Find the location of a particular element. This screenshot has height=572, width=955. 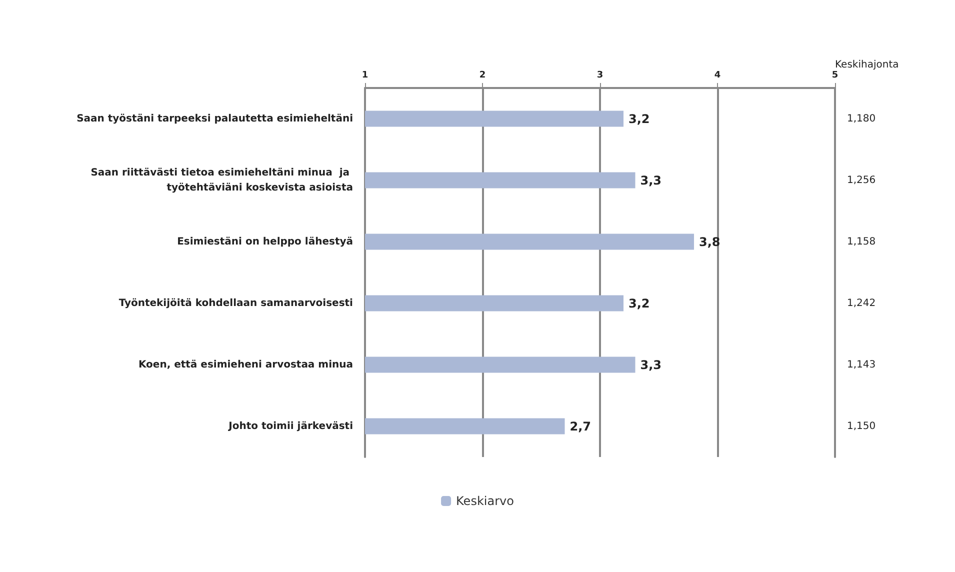

y-tick-label: Koen, että esimieheni arvostaa minua is located at coordinates (245, 364).